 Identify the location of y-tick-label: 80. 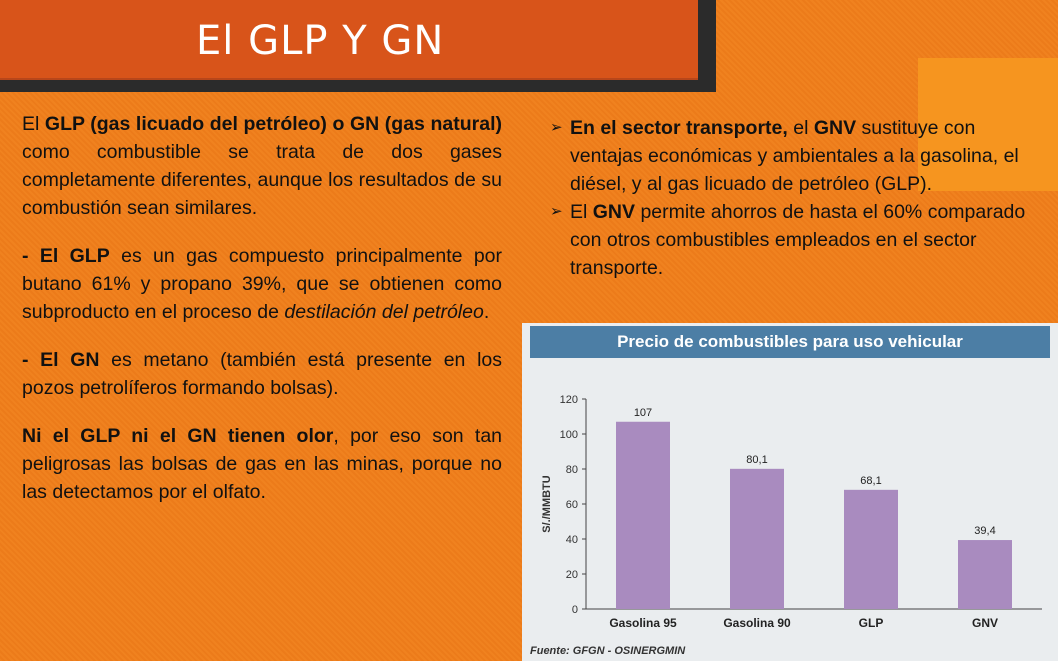
(572, 470).